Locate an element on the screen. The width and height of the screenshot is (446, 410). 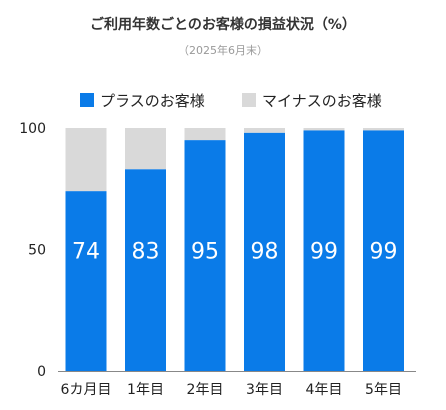
x-tick-label: 5年目 is located at coordinates (383, 390).